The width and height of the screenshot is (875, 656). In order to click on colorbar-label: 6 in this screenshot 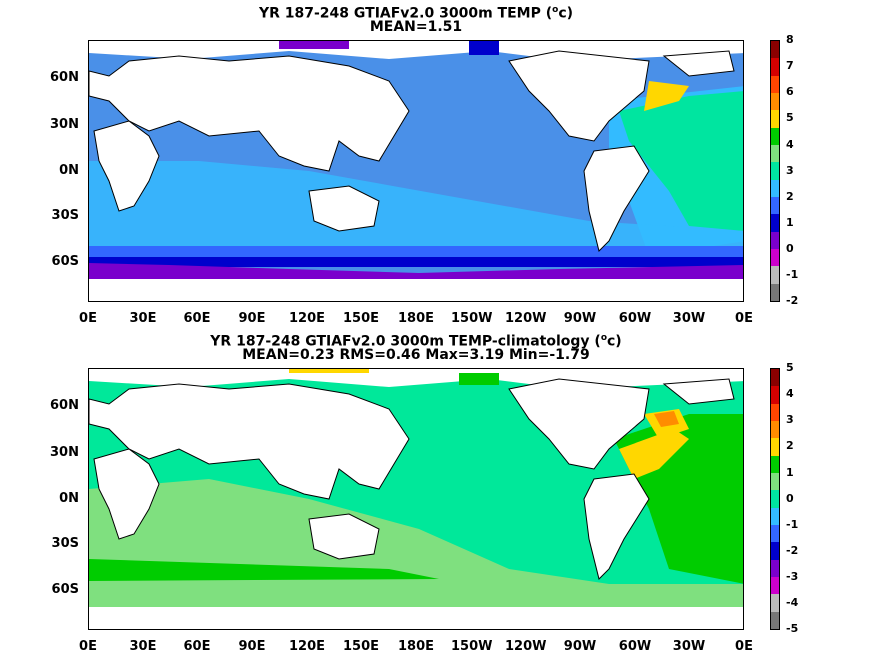, I will do `click(790, 91)`.